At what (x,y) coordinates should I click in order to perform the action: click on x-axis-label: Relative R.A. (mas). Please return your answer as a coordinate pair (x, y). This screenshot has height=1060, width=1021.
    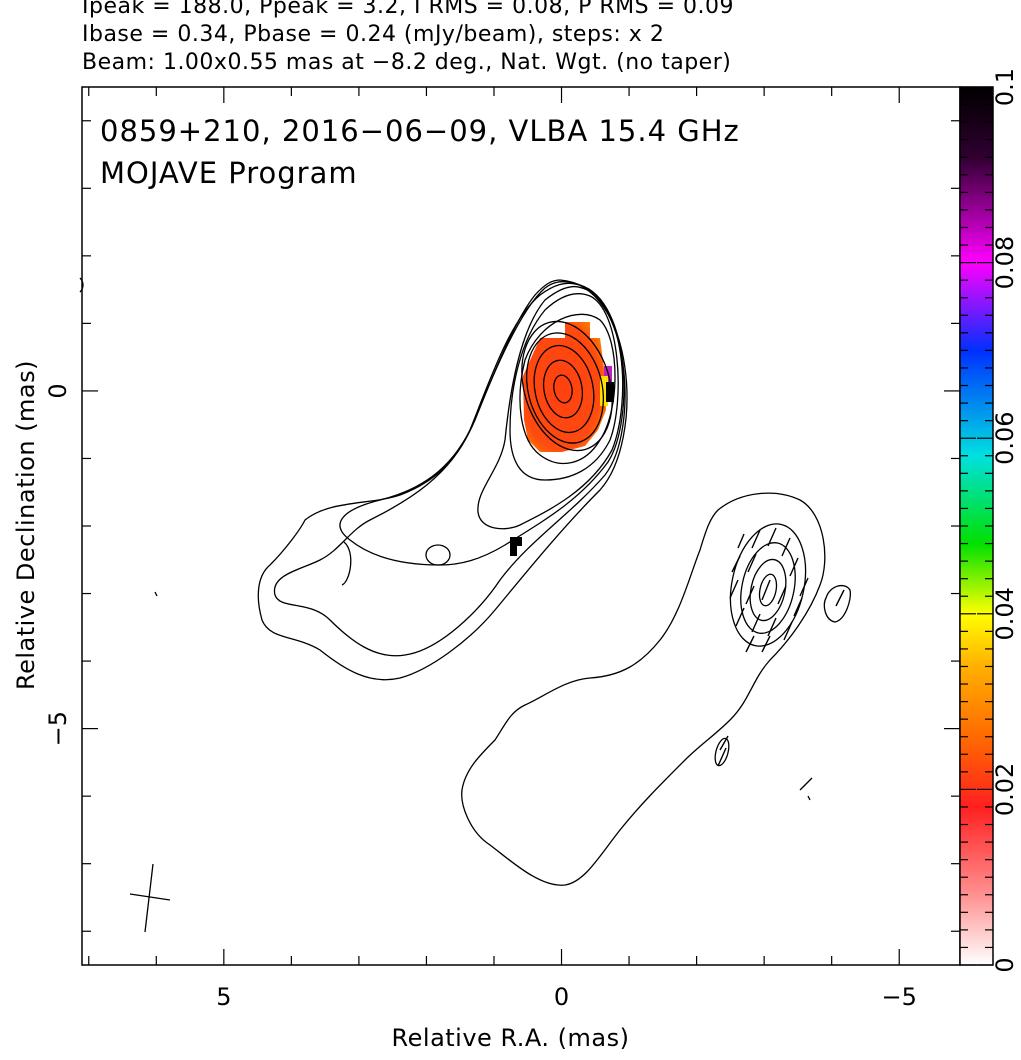
    Looking at the image, I should click on (510, 1038).